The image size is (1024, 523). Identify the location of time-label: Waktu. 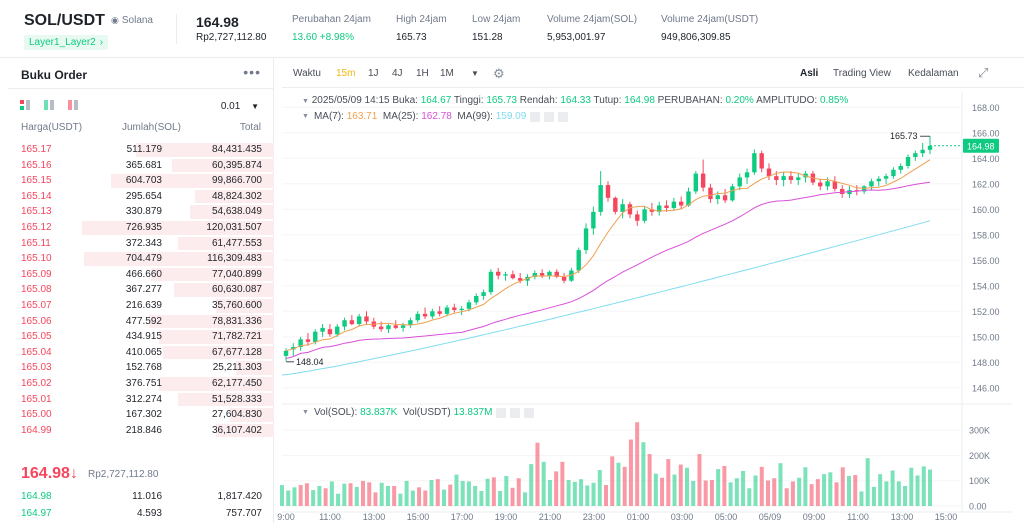
(307, 73).